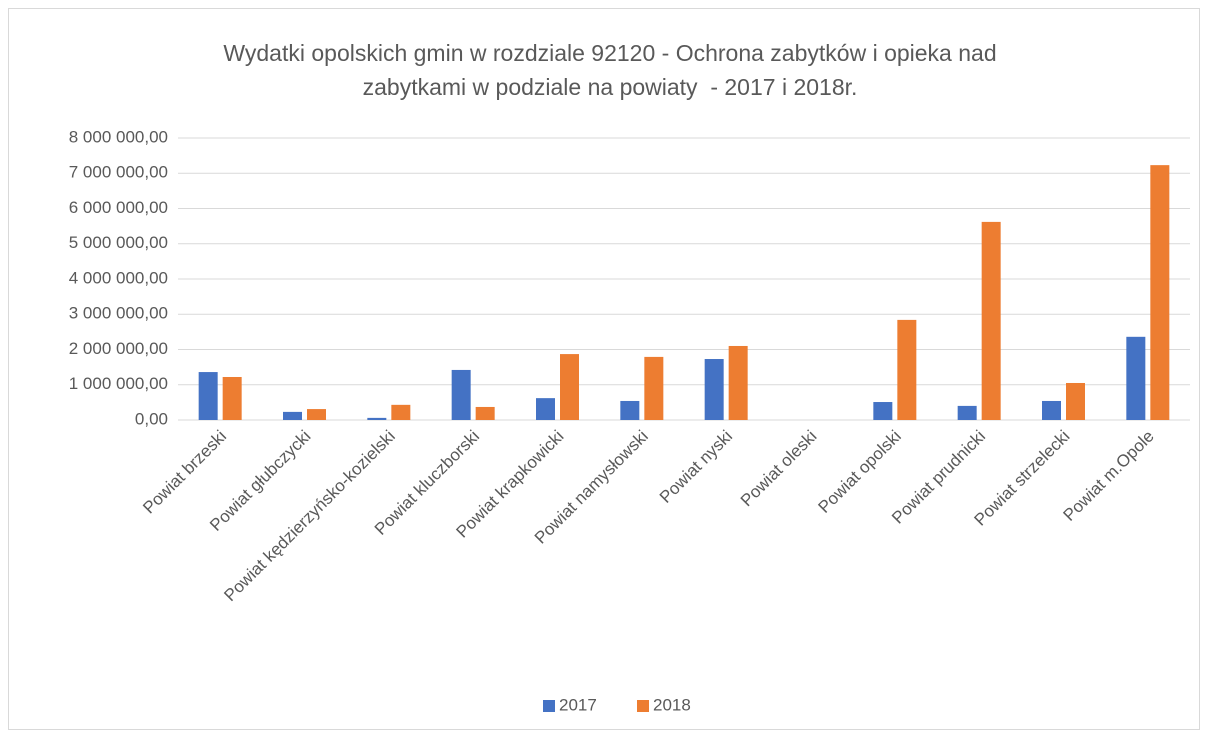 Image resolution: width=1208 pixels, height=743 pixels. I want to click on y-tick-label: 2 000 000,00, so click(118, 348).